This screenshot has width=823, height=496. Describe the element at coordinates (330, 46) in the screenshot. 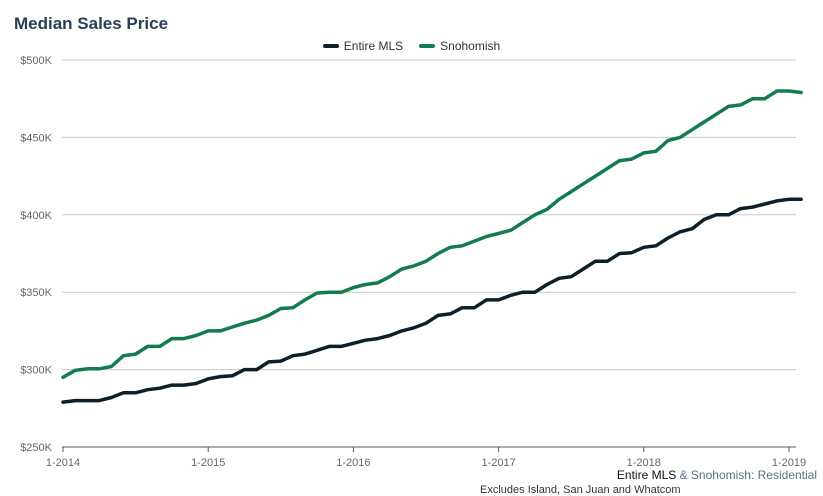

I see `legend-swatch-entire-mls` at that location.